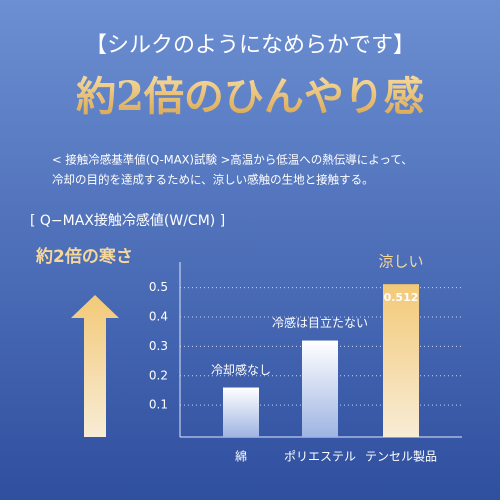  What do you see at coordinates (320, 322) in the screenshot?
I see `bar-annotation: 冷感は目立たない` at bounding box center [320, 322].